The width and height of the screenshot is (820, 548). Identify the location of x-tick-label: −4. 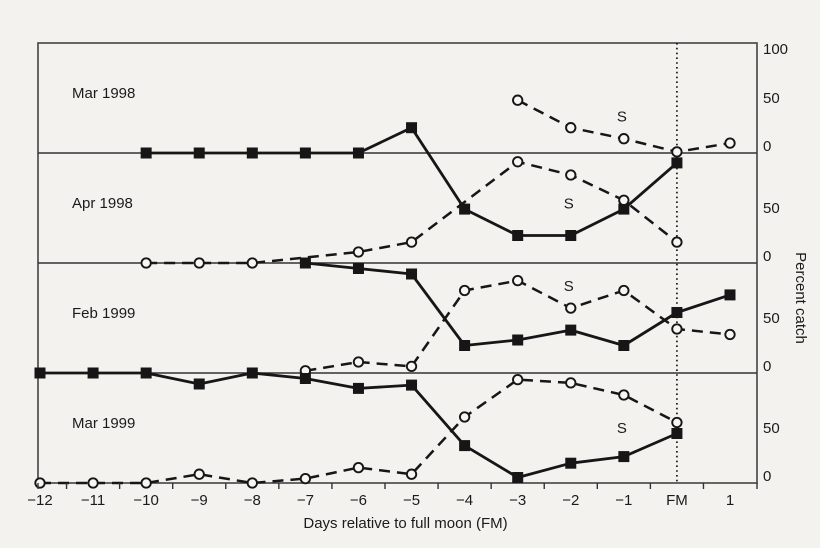
(464, 500).